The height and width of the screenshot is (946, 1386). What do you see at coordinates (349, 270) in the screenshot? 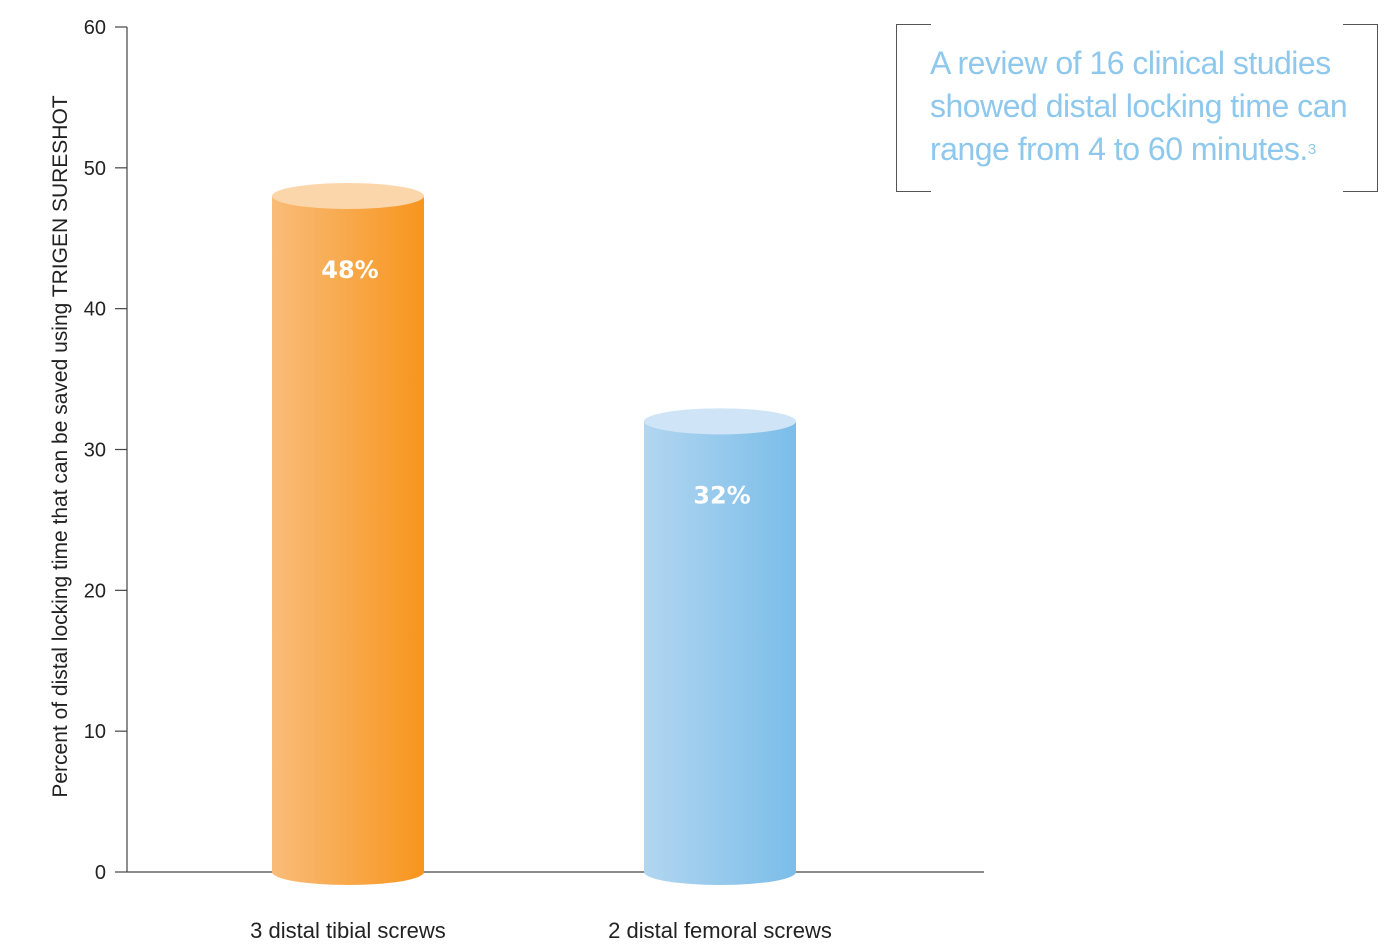
I see `bar-value-label: 48%` at bounding box center [349, 270].